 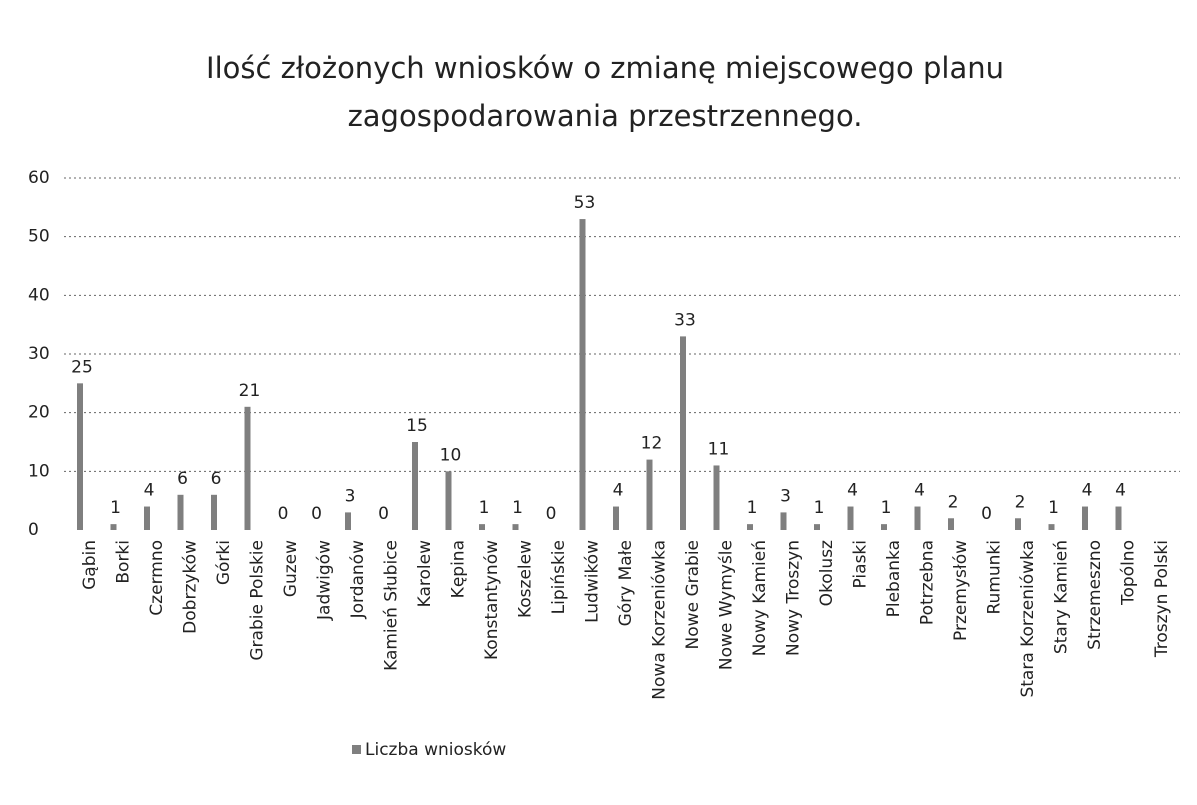 I want to click on x-tick-label: Jadwigów, so click(x=325, y=580).